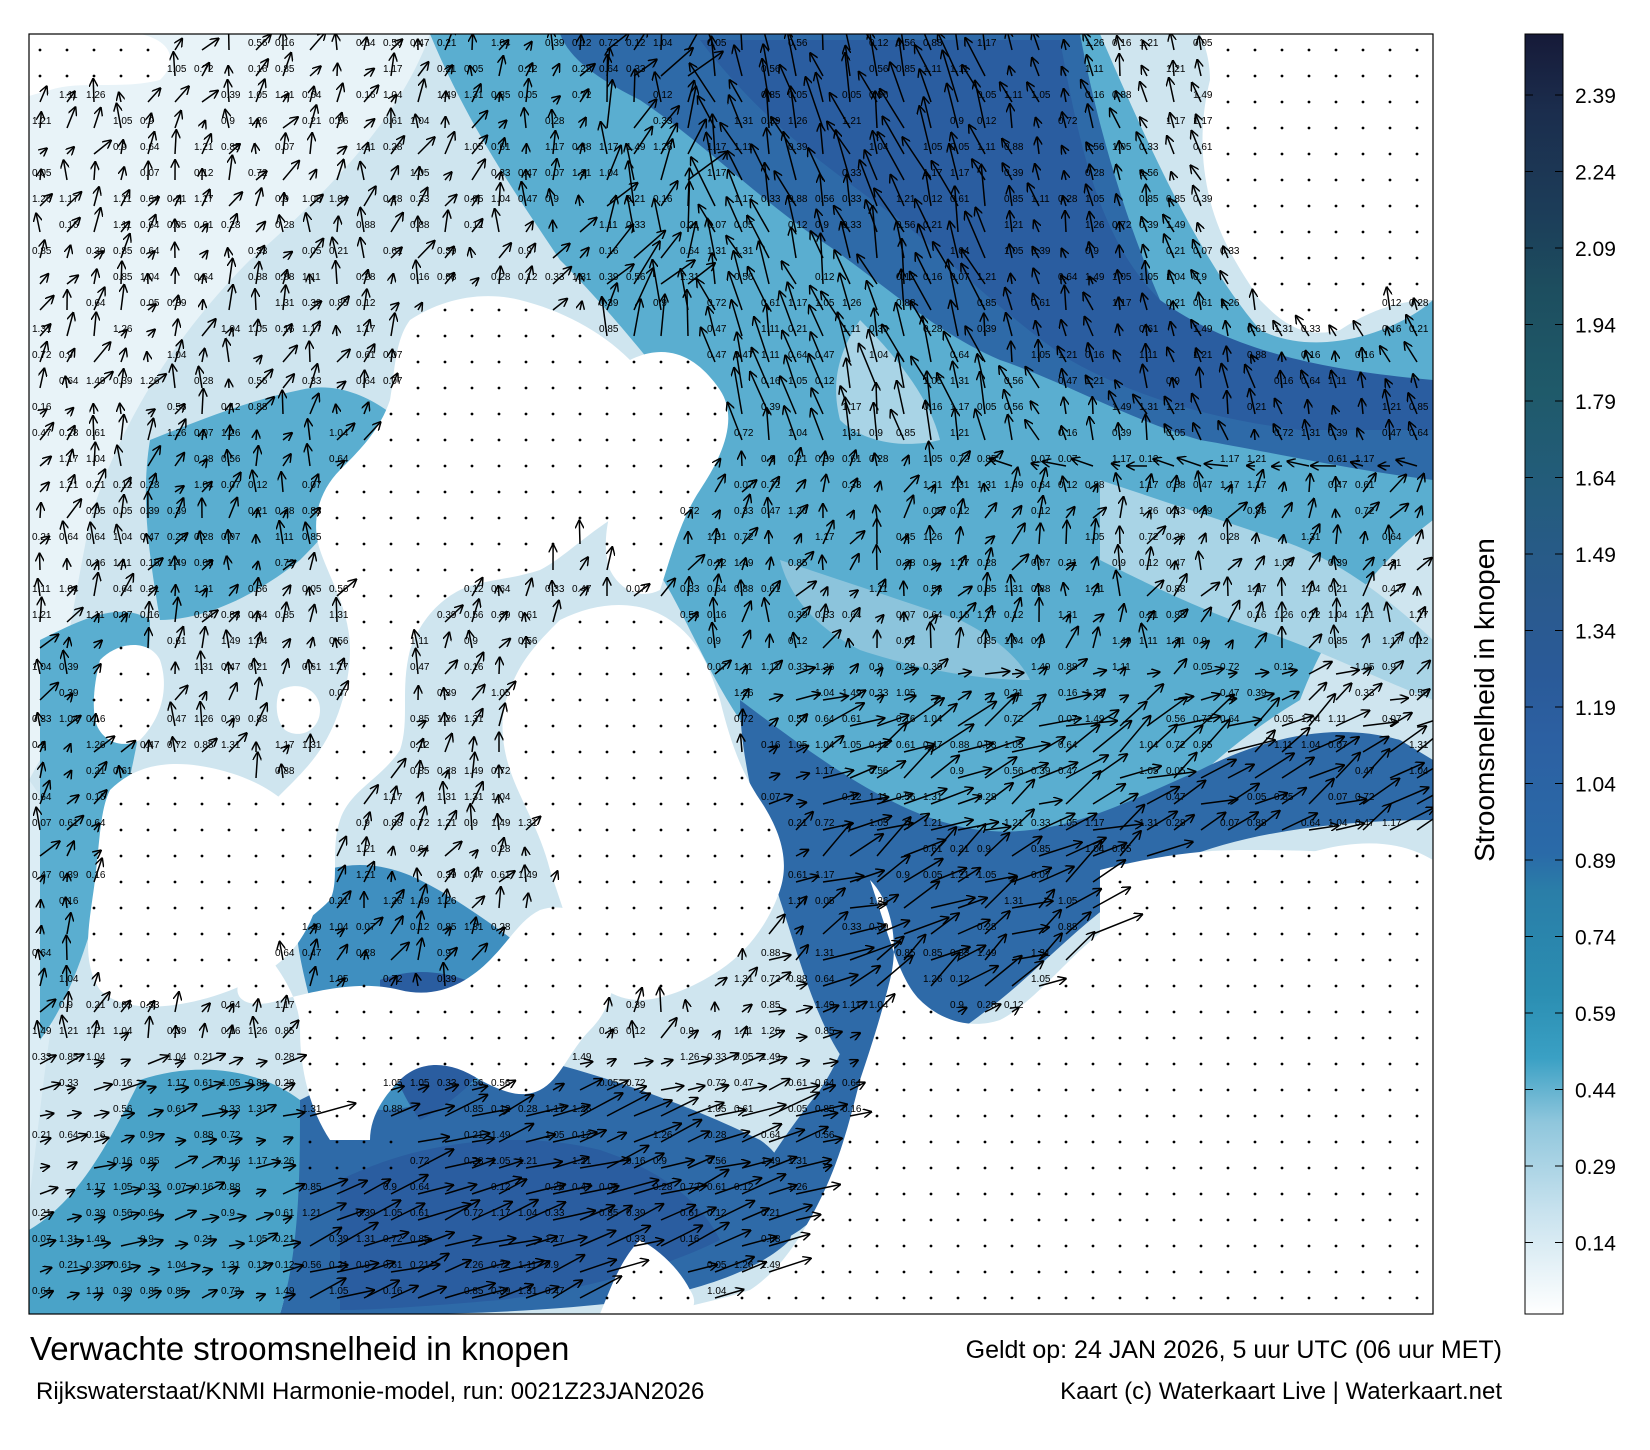  Describe the element at coordinates (582, 1057) in the screenshot. I see `speed-label: 1.49` at that location.